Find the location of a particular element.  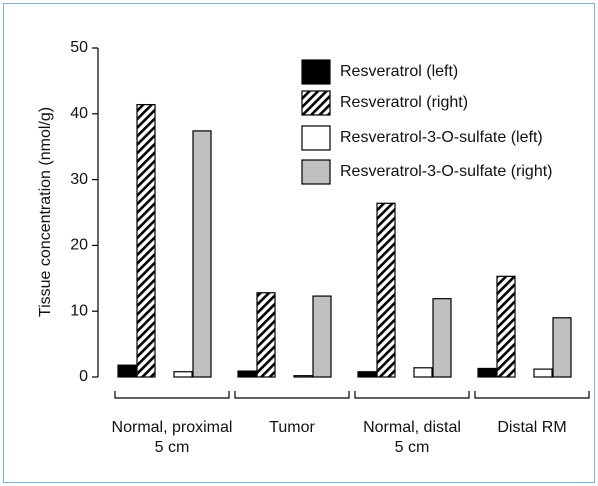

legend-label: Resveratrol (left) is located at coordinates (399, 71).